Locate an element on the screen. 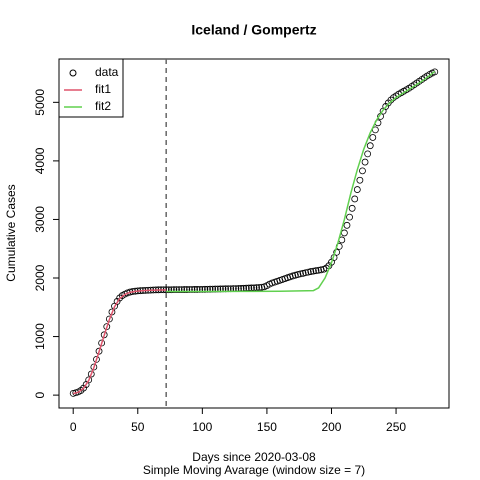  y-tick-label: 1000 is located at coordinates (40, 336).